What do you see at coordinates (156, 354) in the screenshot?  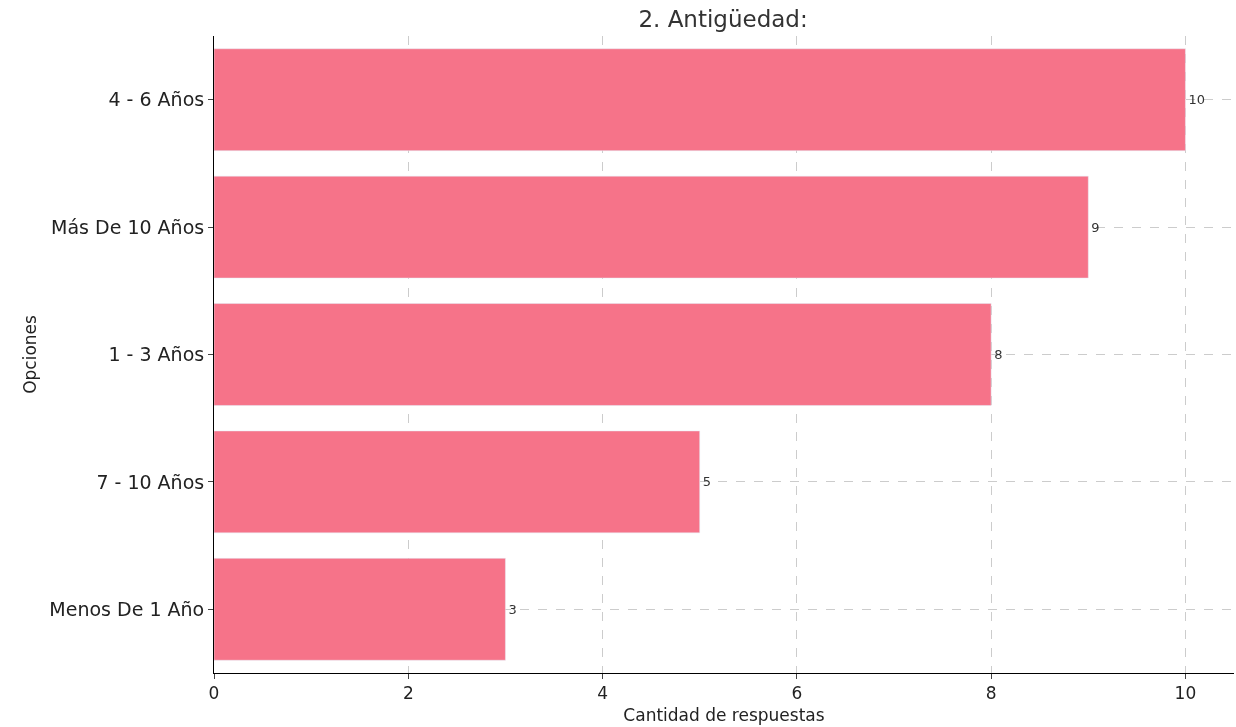 I see `y-tick-label: 1 - 3 Años` at bounding box center [156, 354].